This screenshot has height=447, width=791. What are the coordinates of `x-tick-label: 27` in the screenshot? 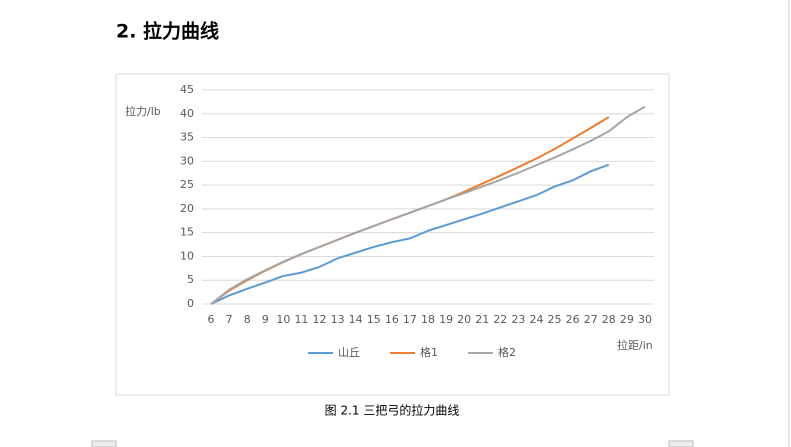 It's located at (591, 319).